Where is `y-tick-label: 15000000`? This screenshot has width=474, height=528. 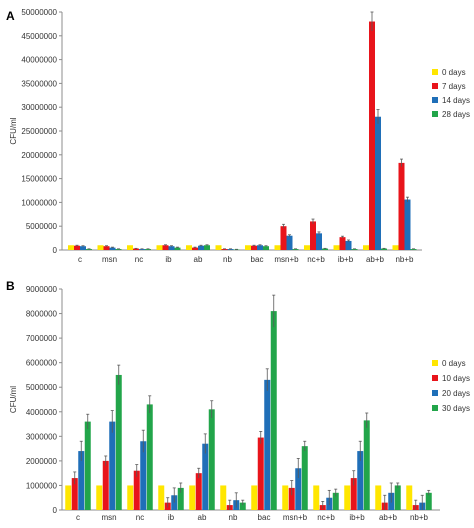 y-tick-label: 15000000 is located at coordinates (39, 179).